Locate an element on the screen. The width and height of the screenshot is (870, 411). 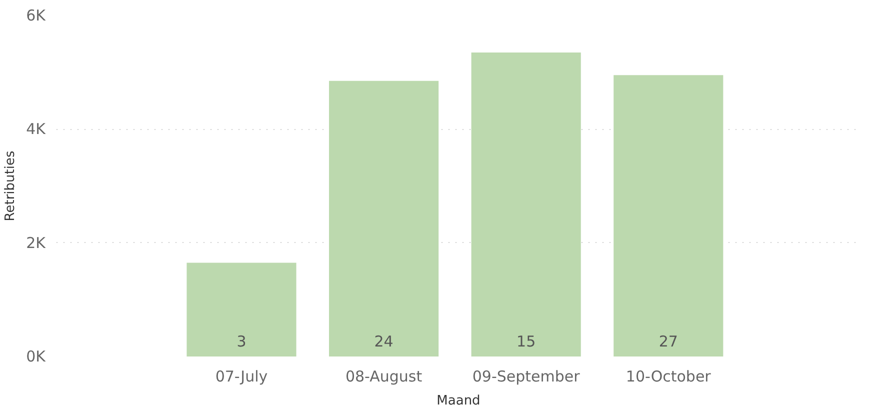
y-tick-label: 6K is located at coordinates (36, 15).